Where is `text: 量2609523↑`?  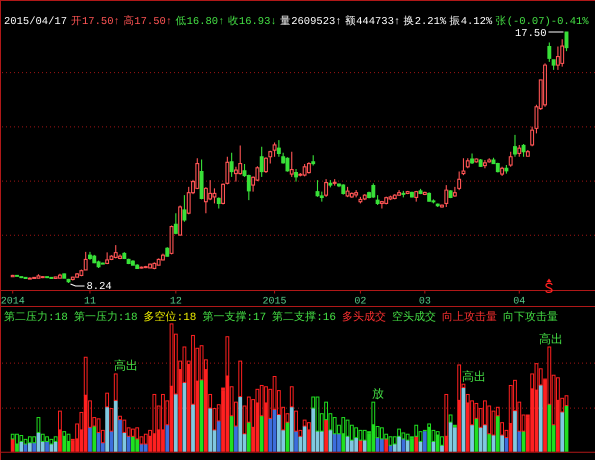
text: 量2609523↑ is located at coordinates (311, 21).